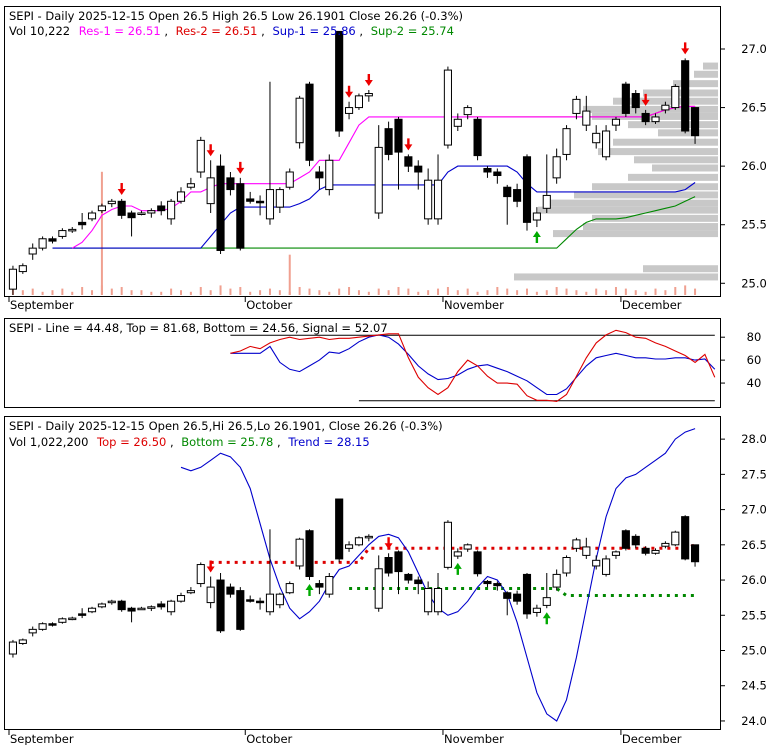 The height and width of the screenshot is (745, 780). Describe the element at coordinates (345, 737) in the screenshot. I see `trend-x-axis: September October November December` at that location.